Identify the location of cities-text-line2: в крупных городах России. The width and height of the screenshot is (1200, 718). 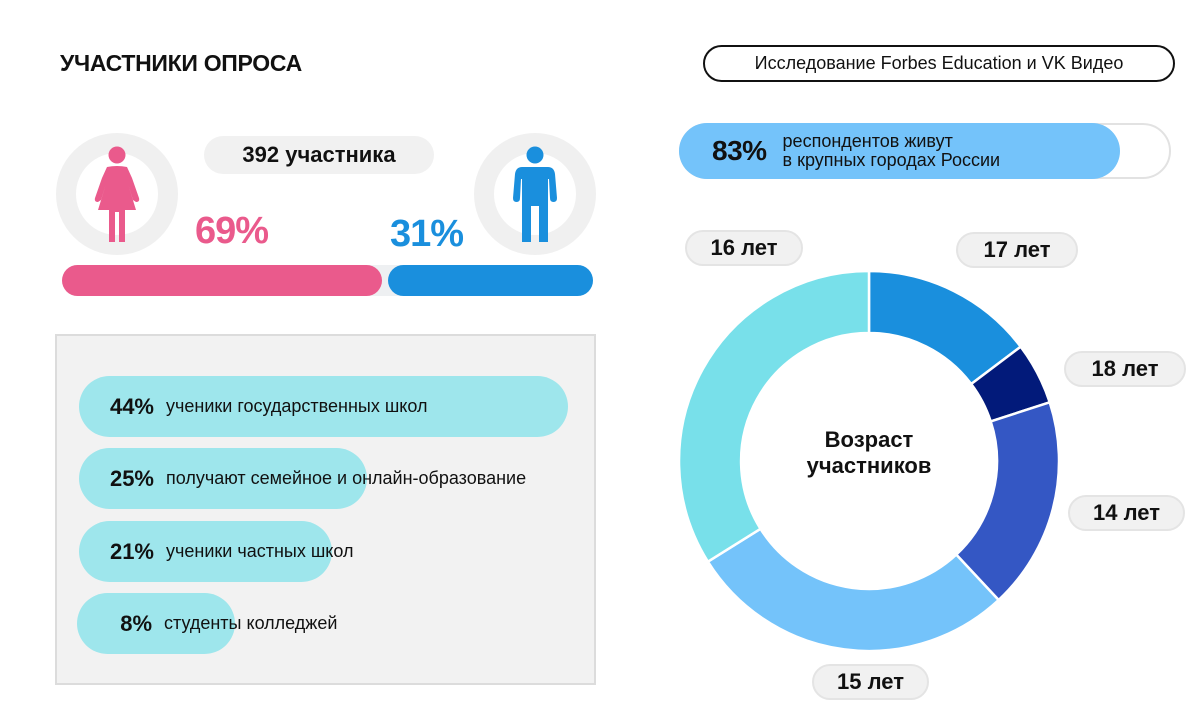
(891, 160).